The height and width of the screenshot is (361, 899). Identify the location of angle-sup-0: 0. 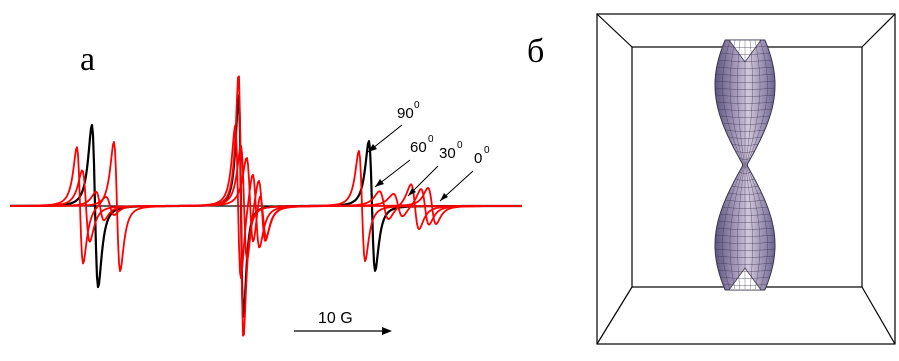
(487, 150).